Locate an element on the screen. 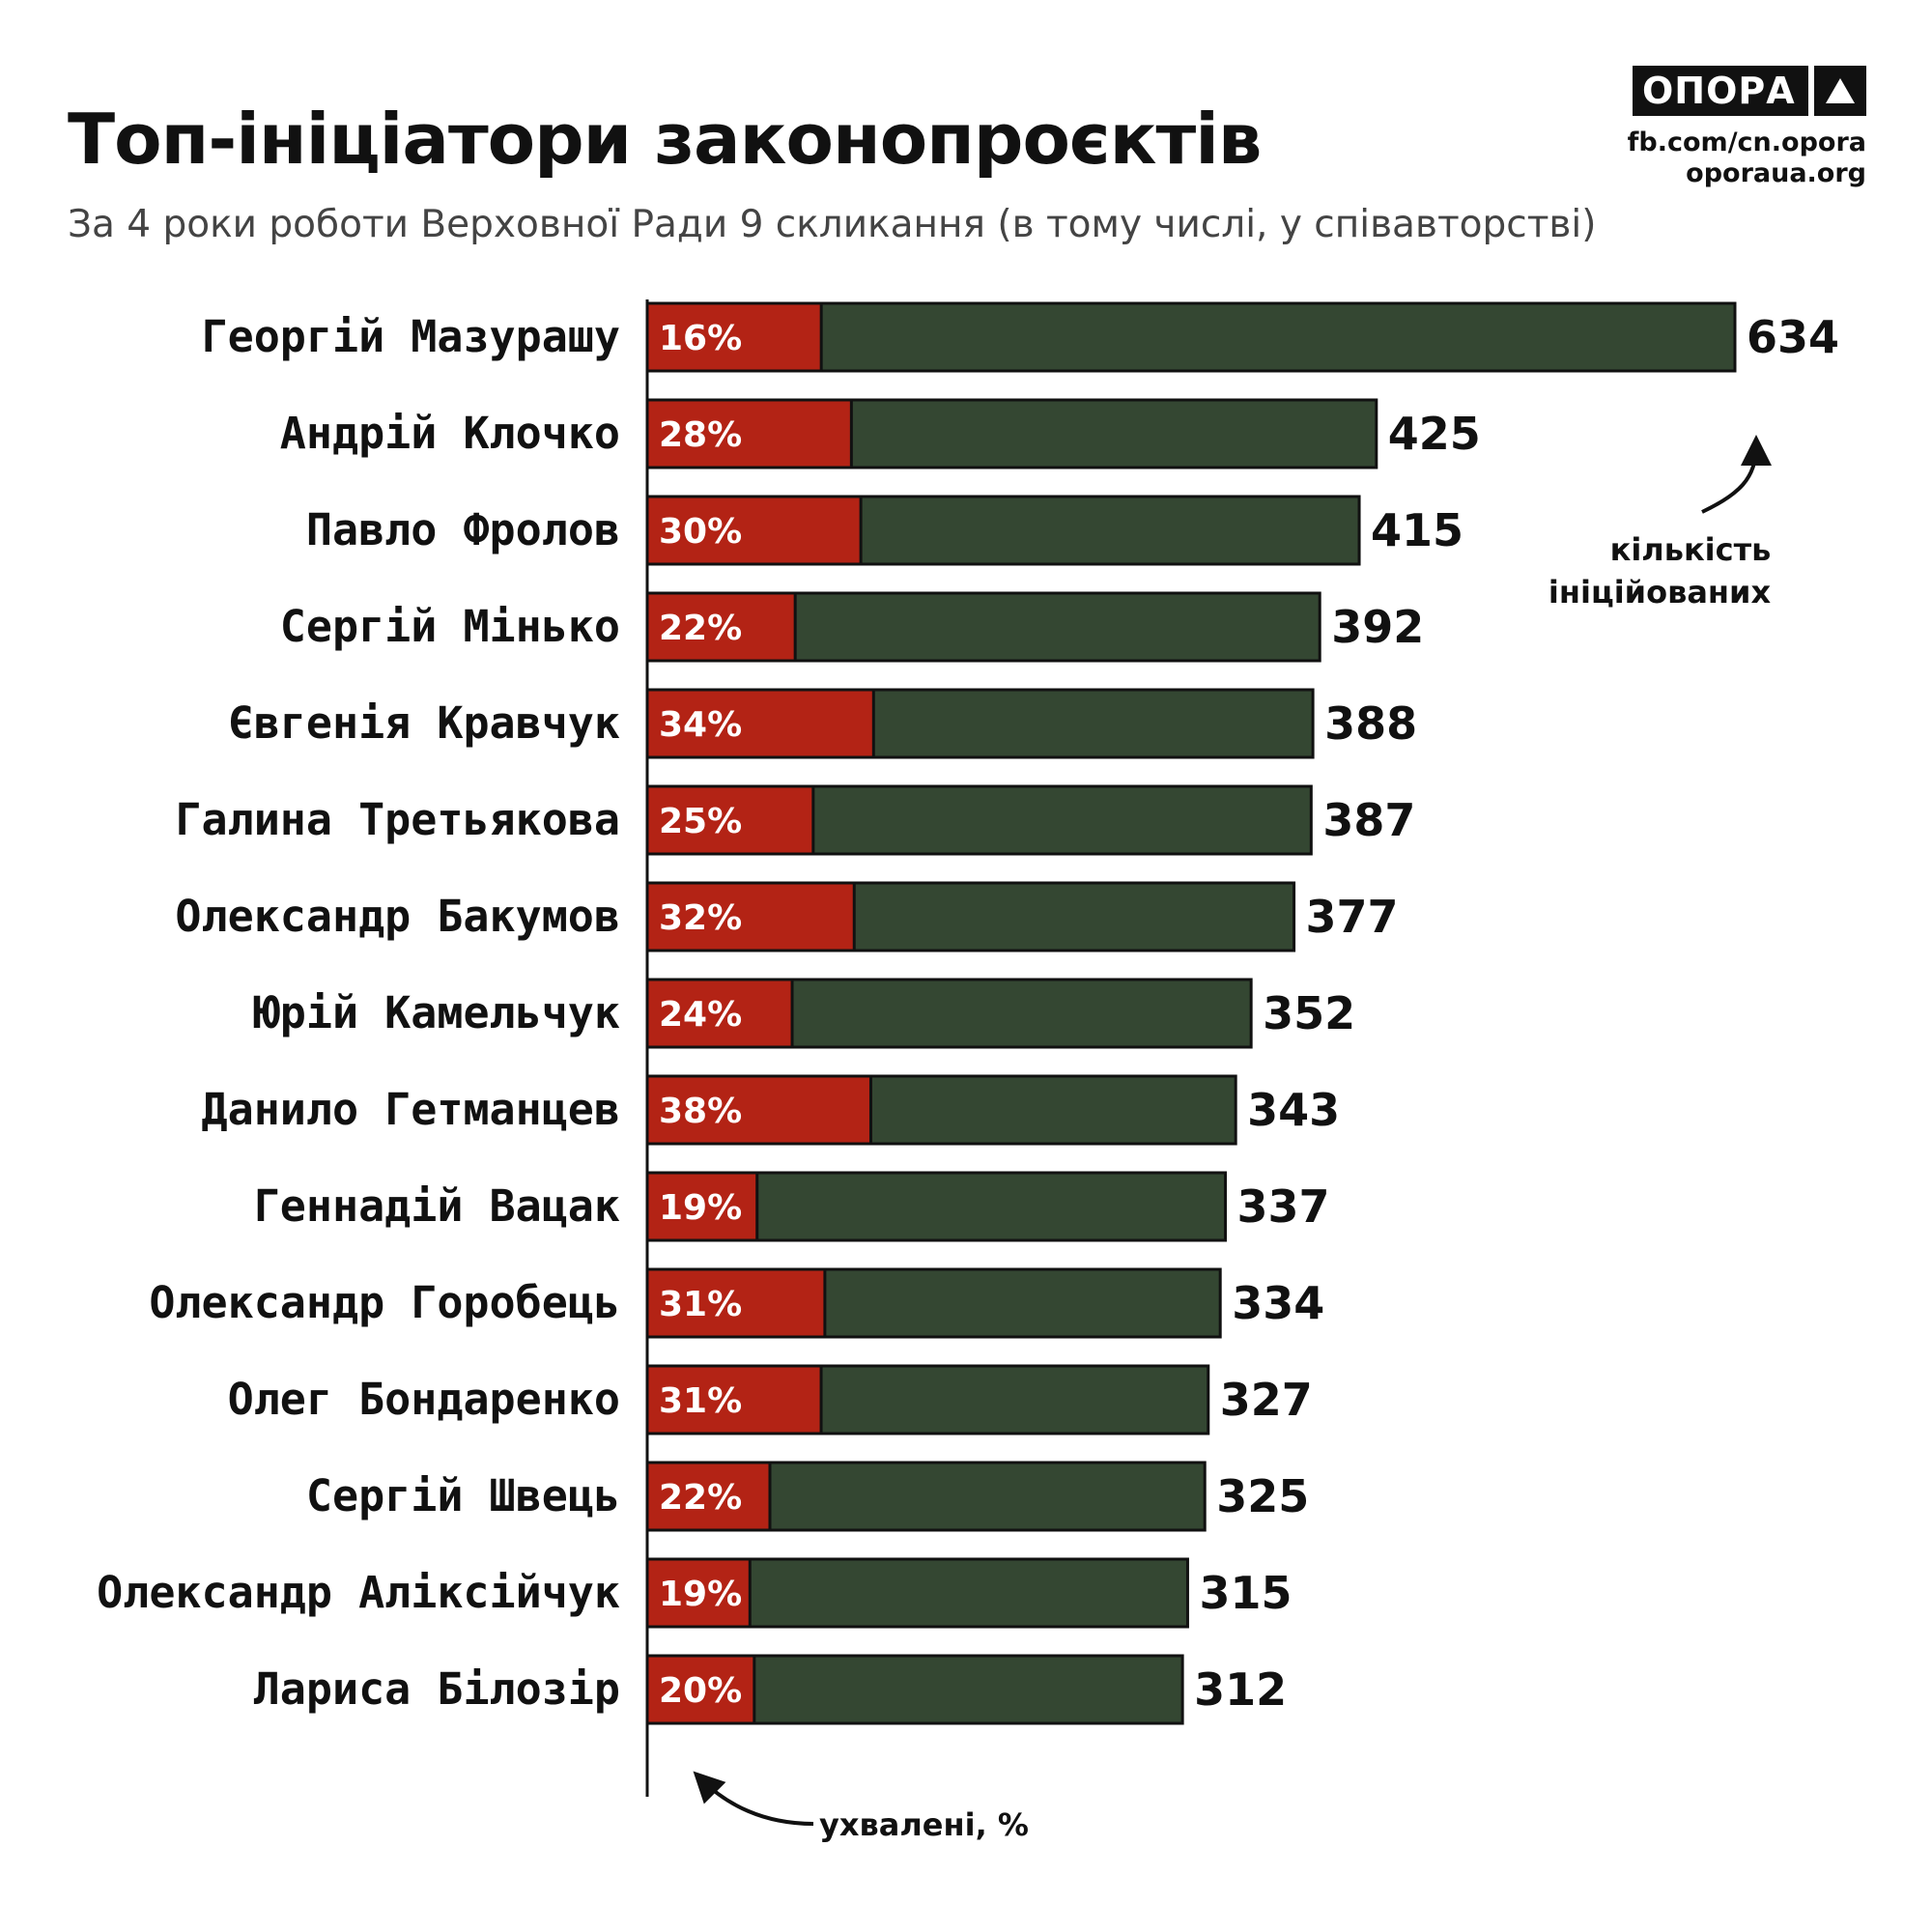  category-label: Сергій Мінько is located at coordinates (450, 626).